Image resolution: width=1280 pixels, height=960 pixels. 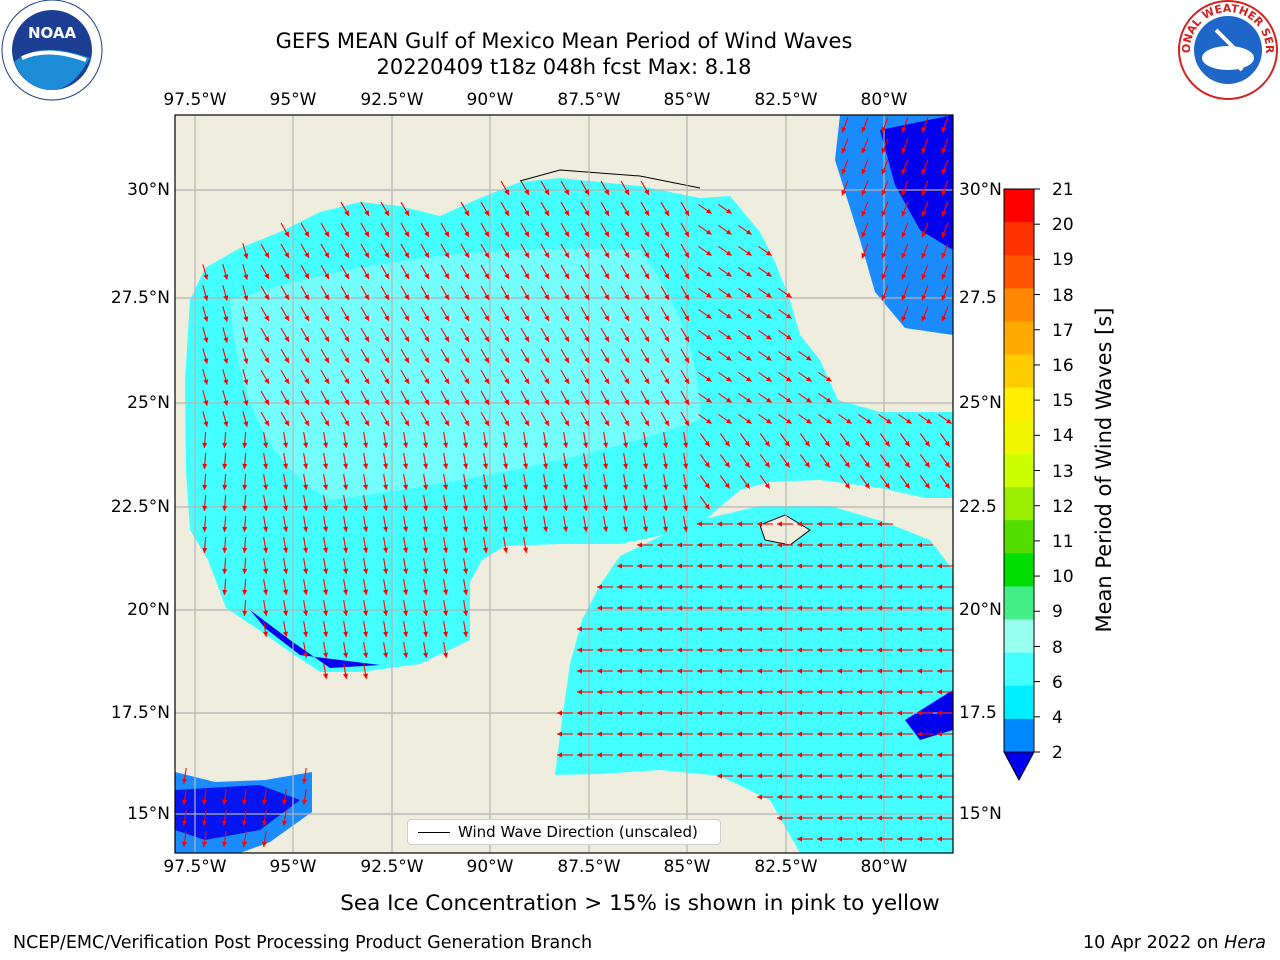 What do you see at coordinates (1057, 683) in the screenshot?
I see `colorbar-tick: 6` at bounding box center [1057, 683].